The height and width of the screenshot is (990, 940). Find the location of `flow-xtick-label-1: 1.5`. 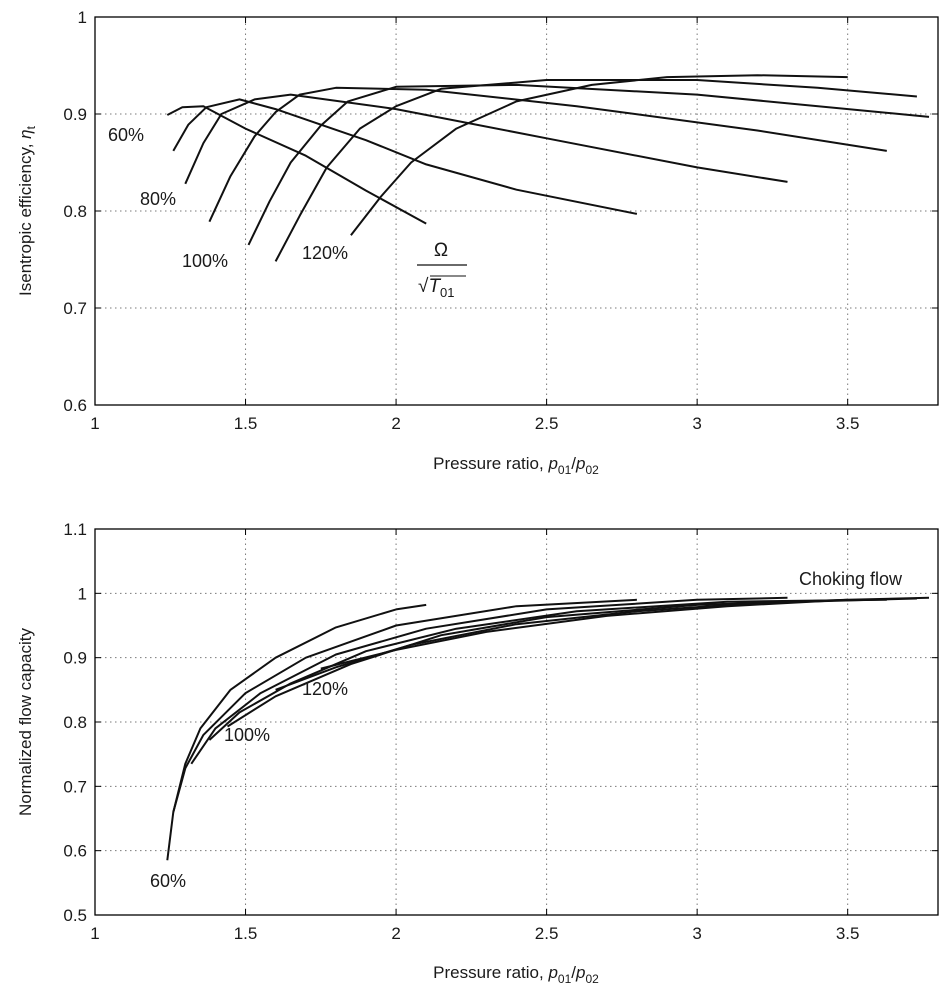

flow-xtick-label-1: 1.5 is located at coordinates (246, 933).